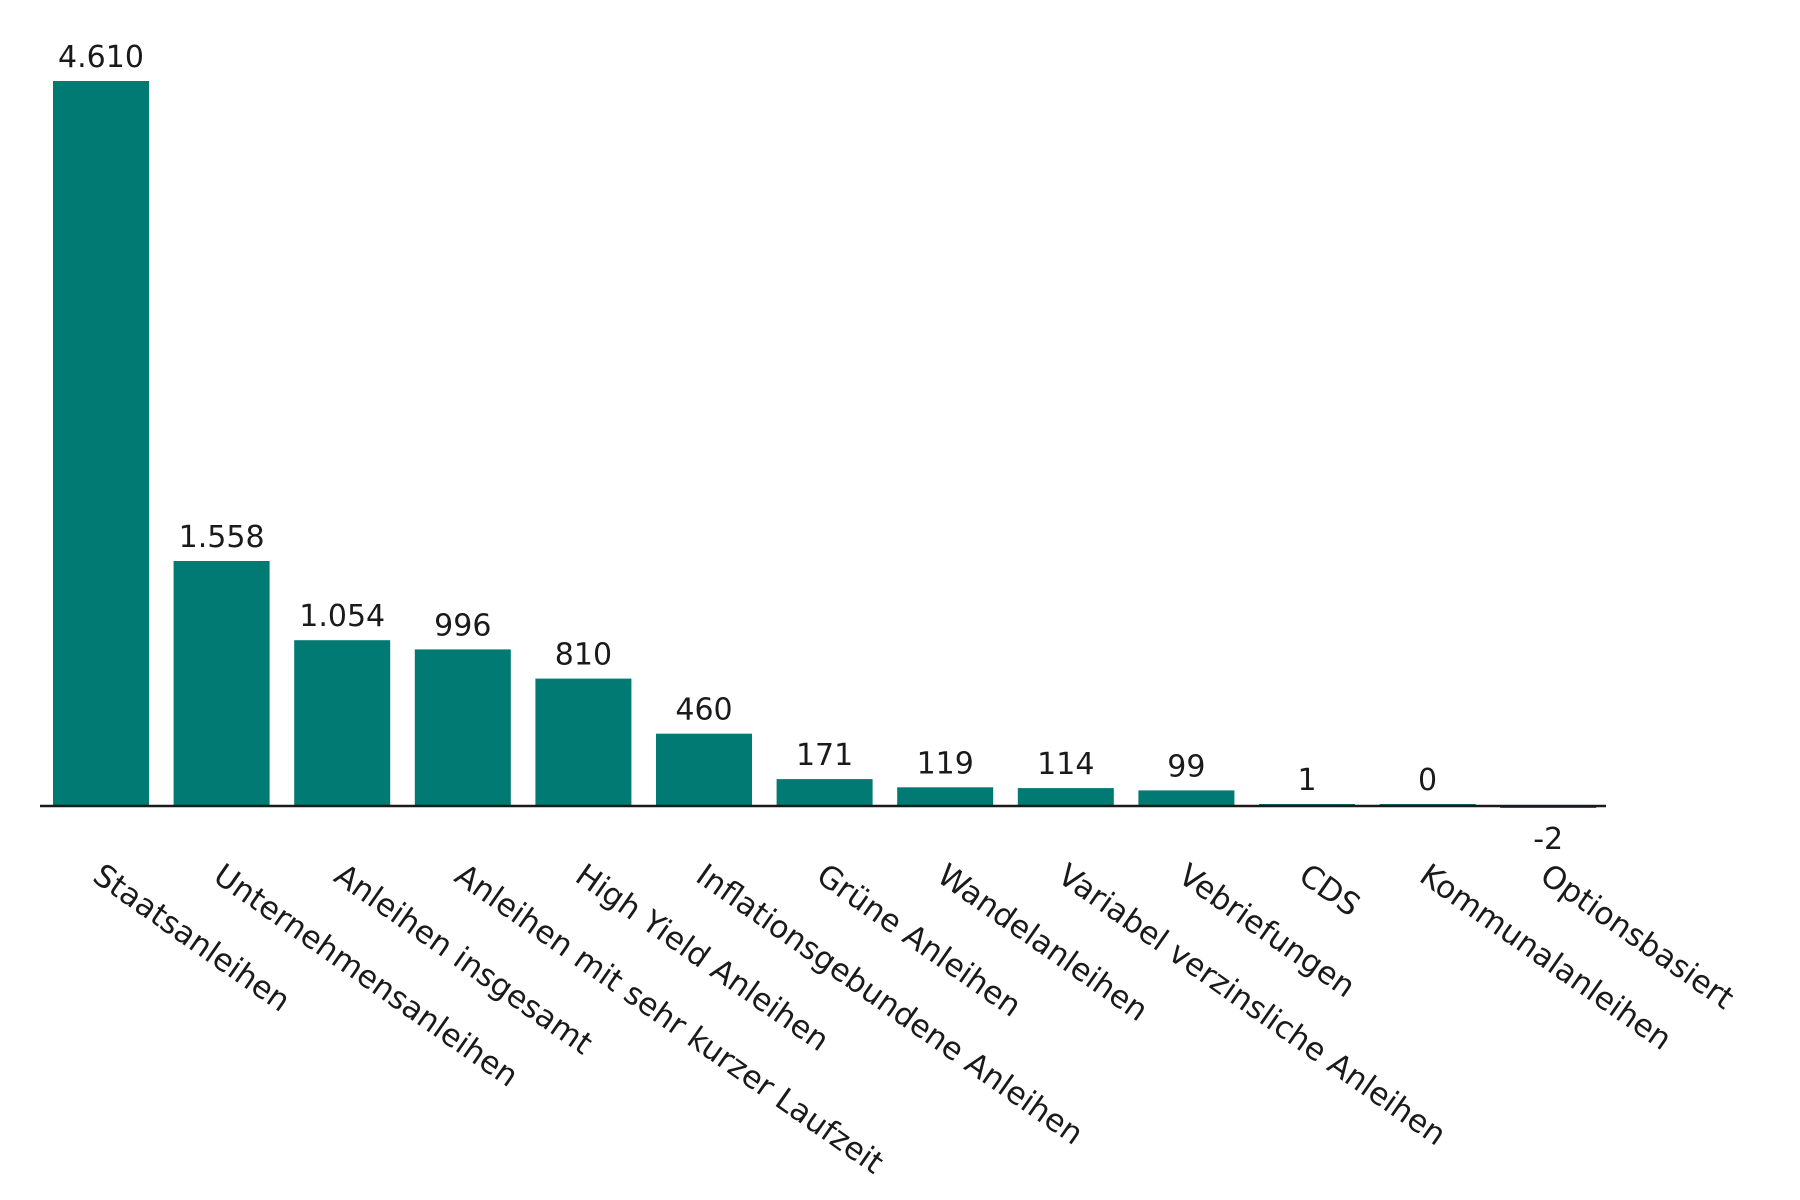 This screenshot has width=1800, height=1200. Describe the element at coordinates (222, 537) in the screenshot. I see `bar-value-label: 1.558` at that location.